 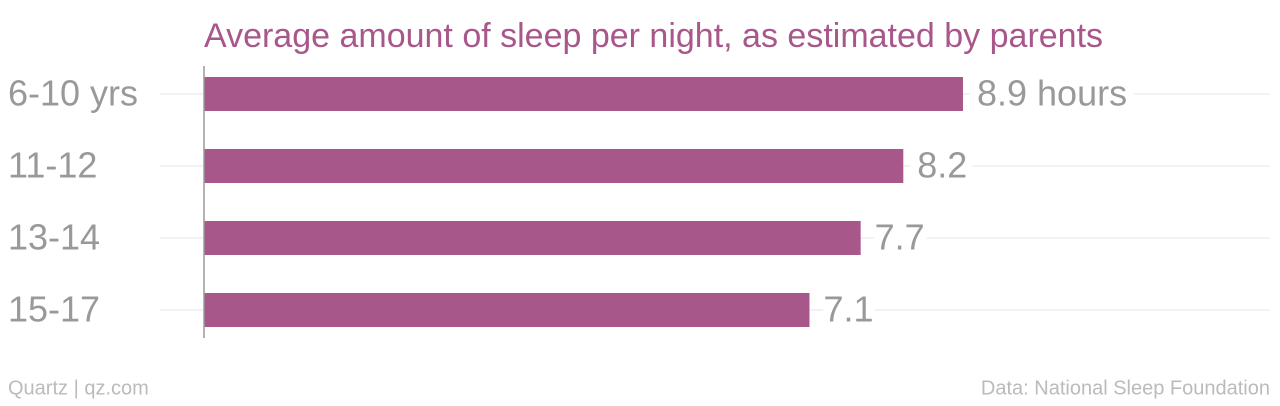 I want to click on value-label: 8.2, so click(x=942, y=165).